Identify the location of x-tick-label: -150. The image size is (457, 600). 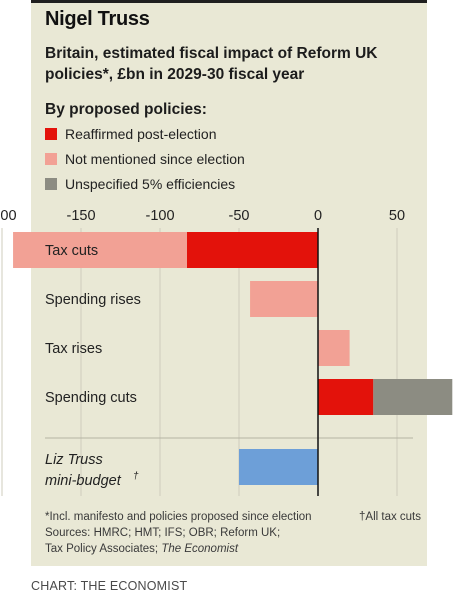
(80, 216).